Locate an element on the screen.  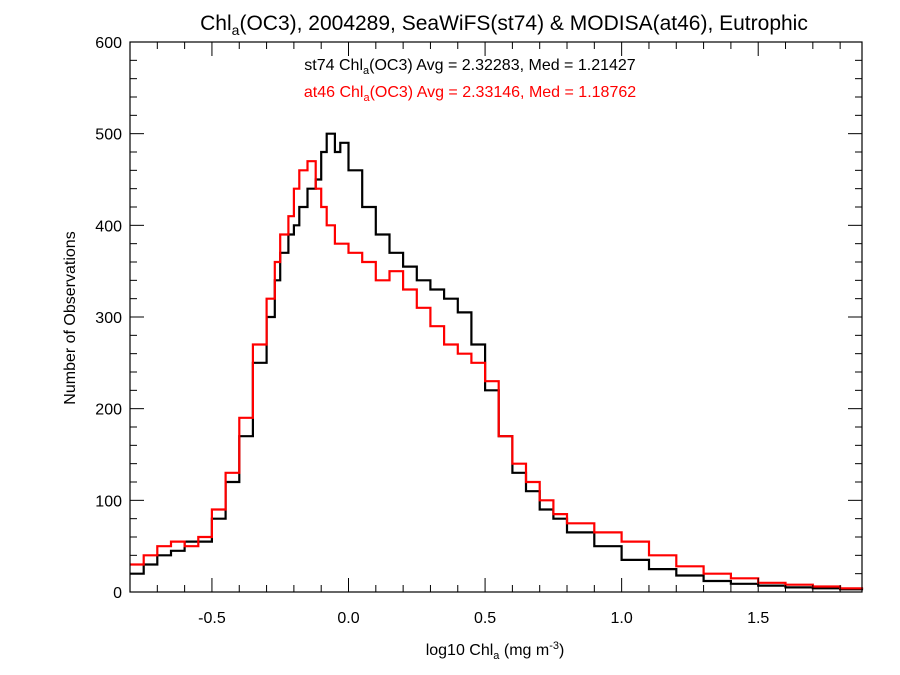
chart-title-pre: Chl is located at coordinates (216, 23).